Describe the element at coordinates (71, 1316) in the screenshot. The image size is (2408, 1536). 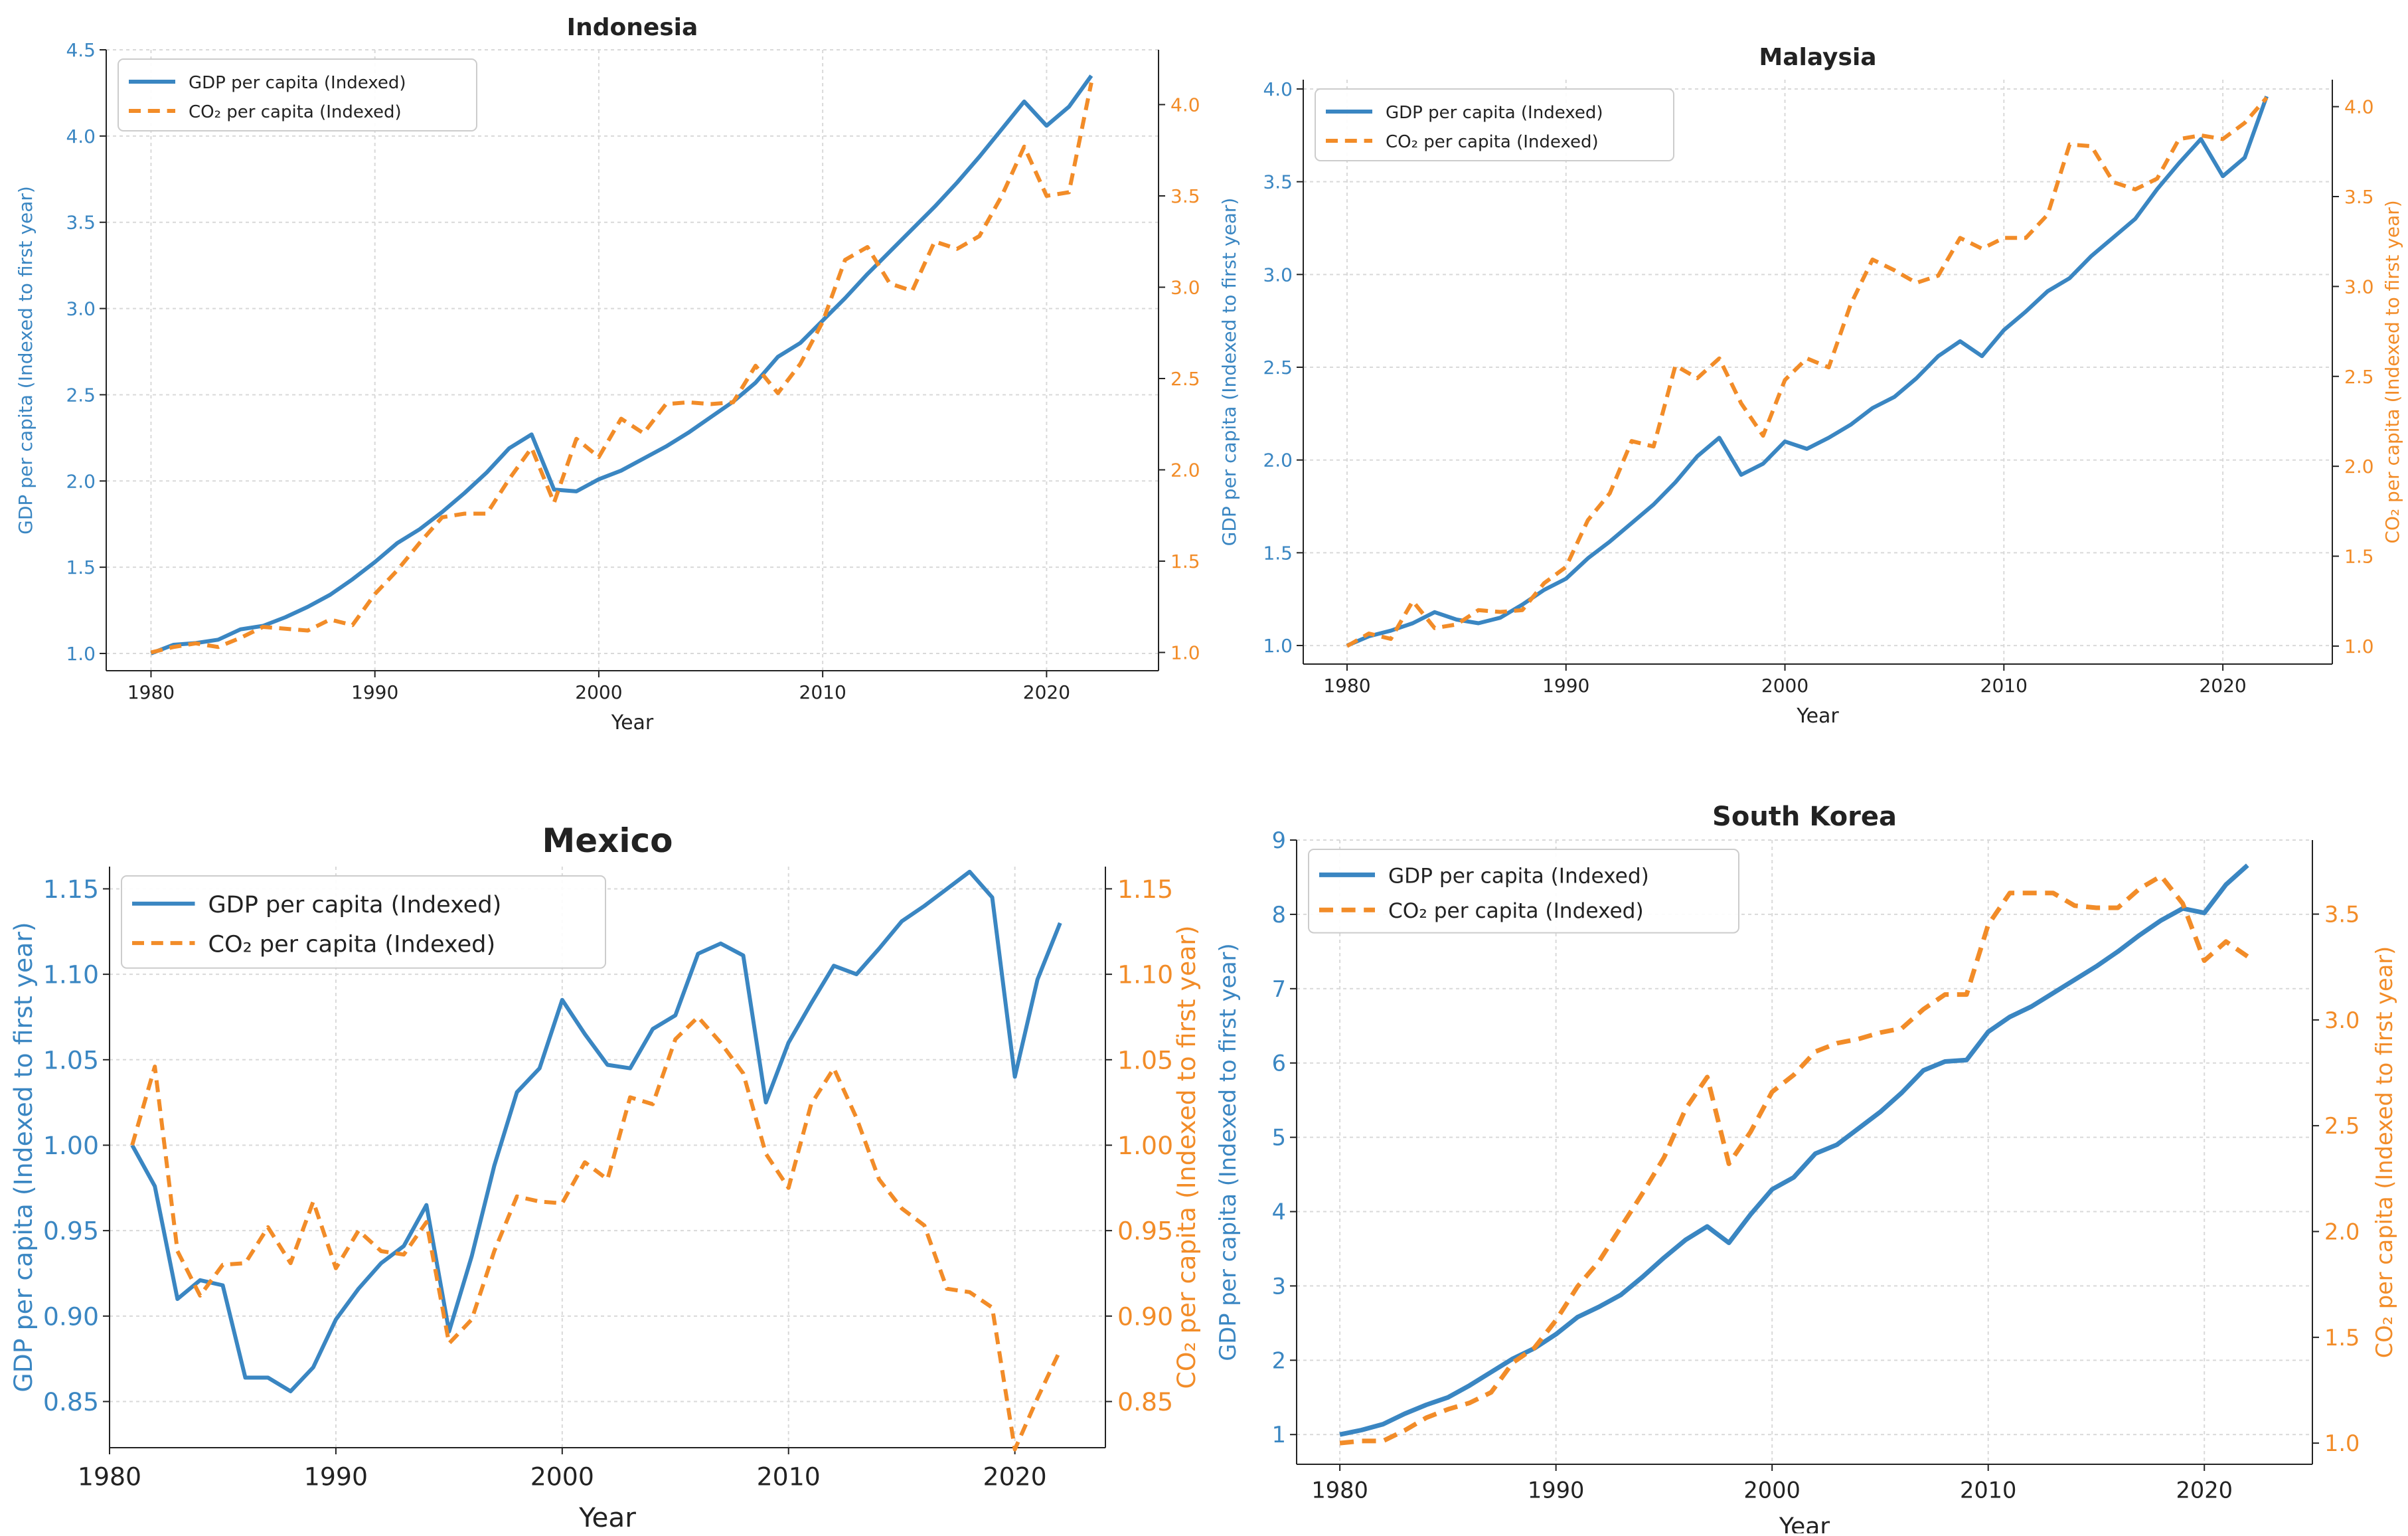
I see `y-left-tick-label: 0.90` at that location.